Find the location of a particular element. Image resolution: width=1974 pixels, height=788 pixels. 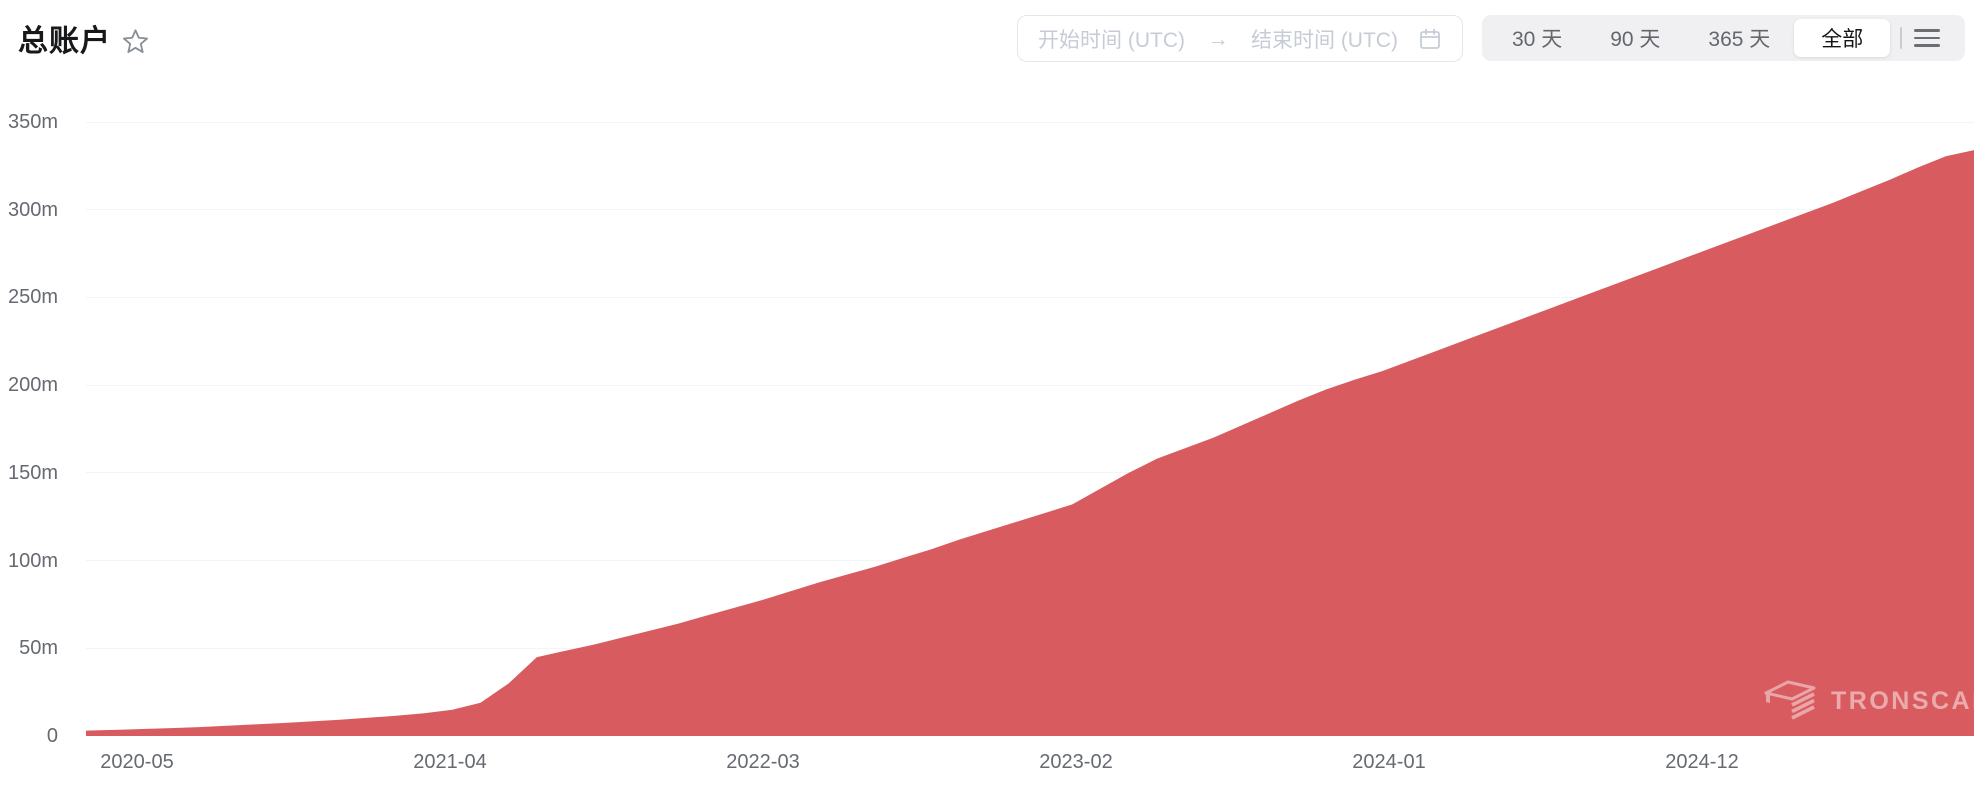

end-time-input: 结束时间 (UTC) is located at coordinates (1324, 40).